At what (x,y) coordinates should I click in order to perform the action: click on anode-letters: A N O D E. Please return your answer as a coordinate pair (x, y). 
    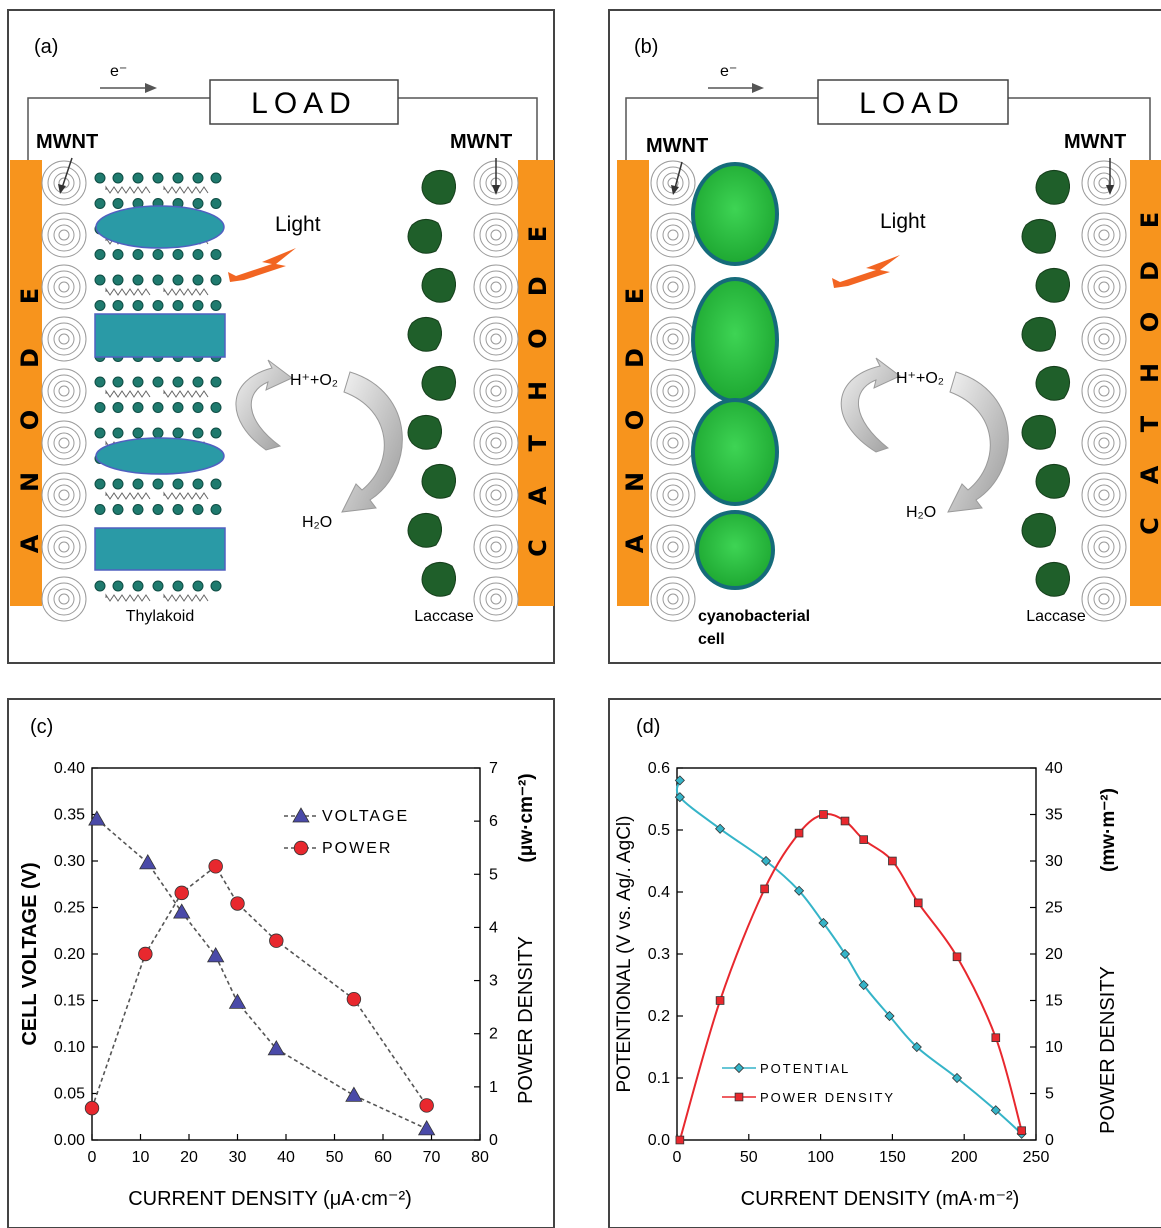
    Looking at the image, I should click on (30, 420).